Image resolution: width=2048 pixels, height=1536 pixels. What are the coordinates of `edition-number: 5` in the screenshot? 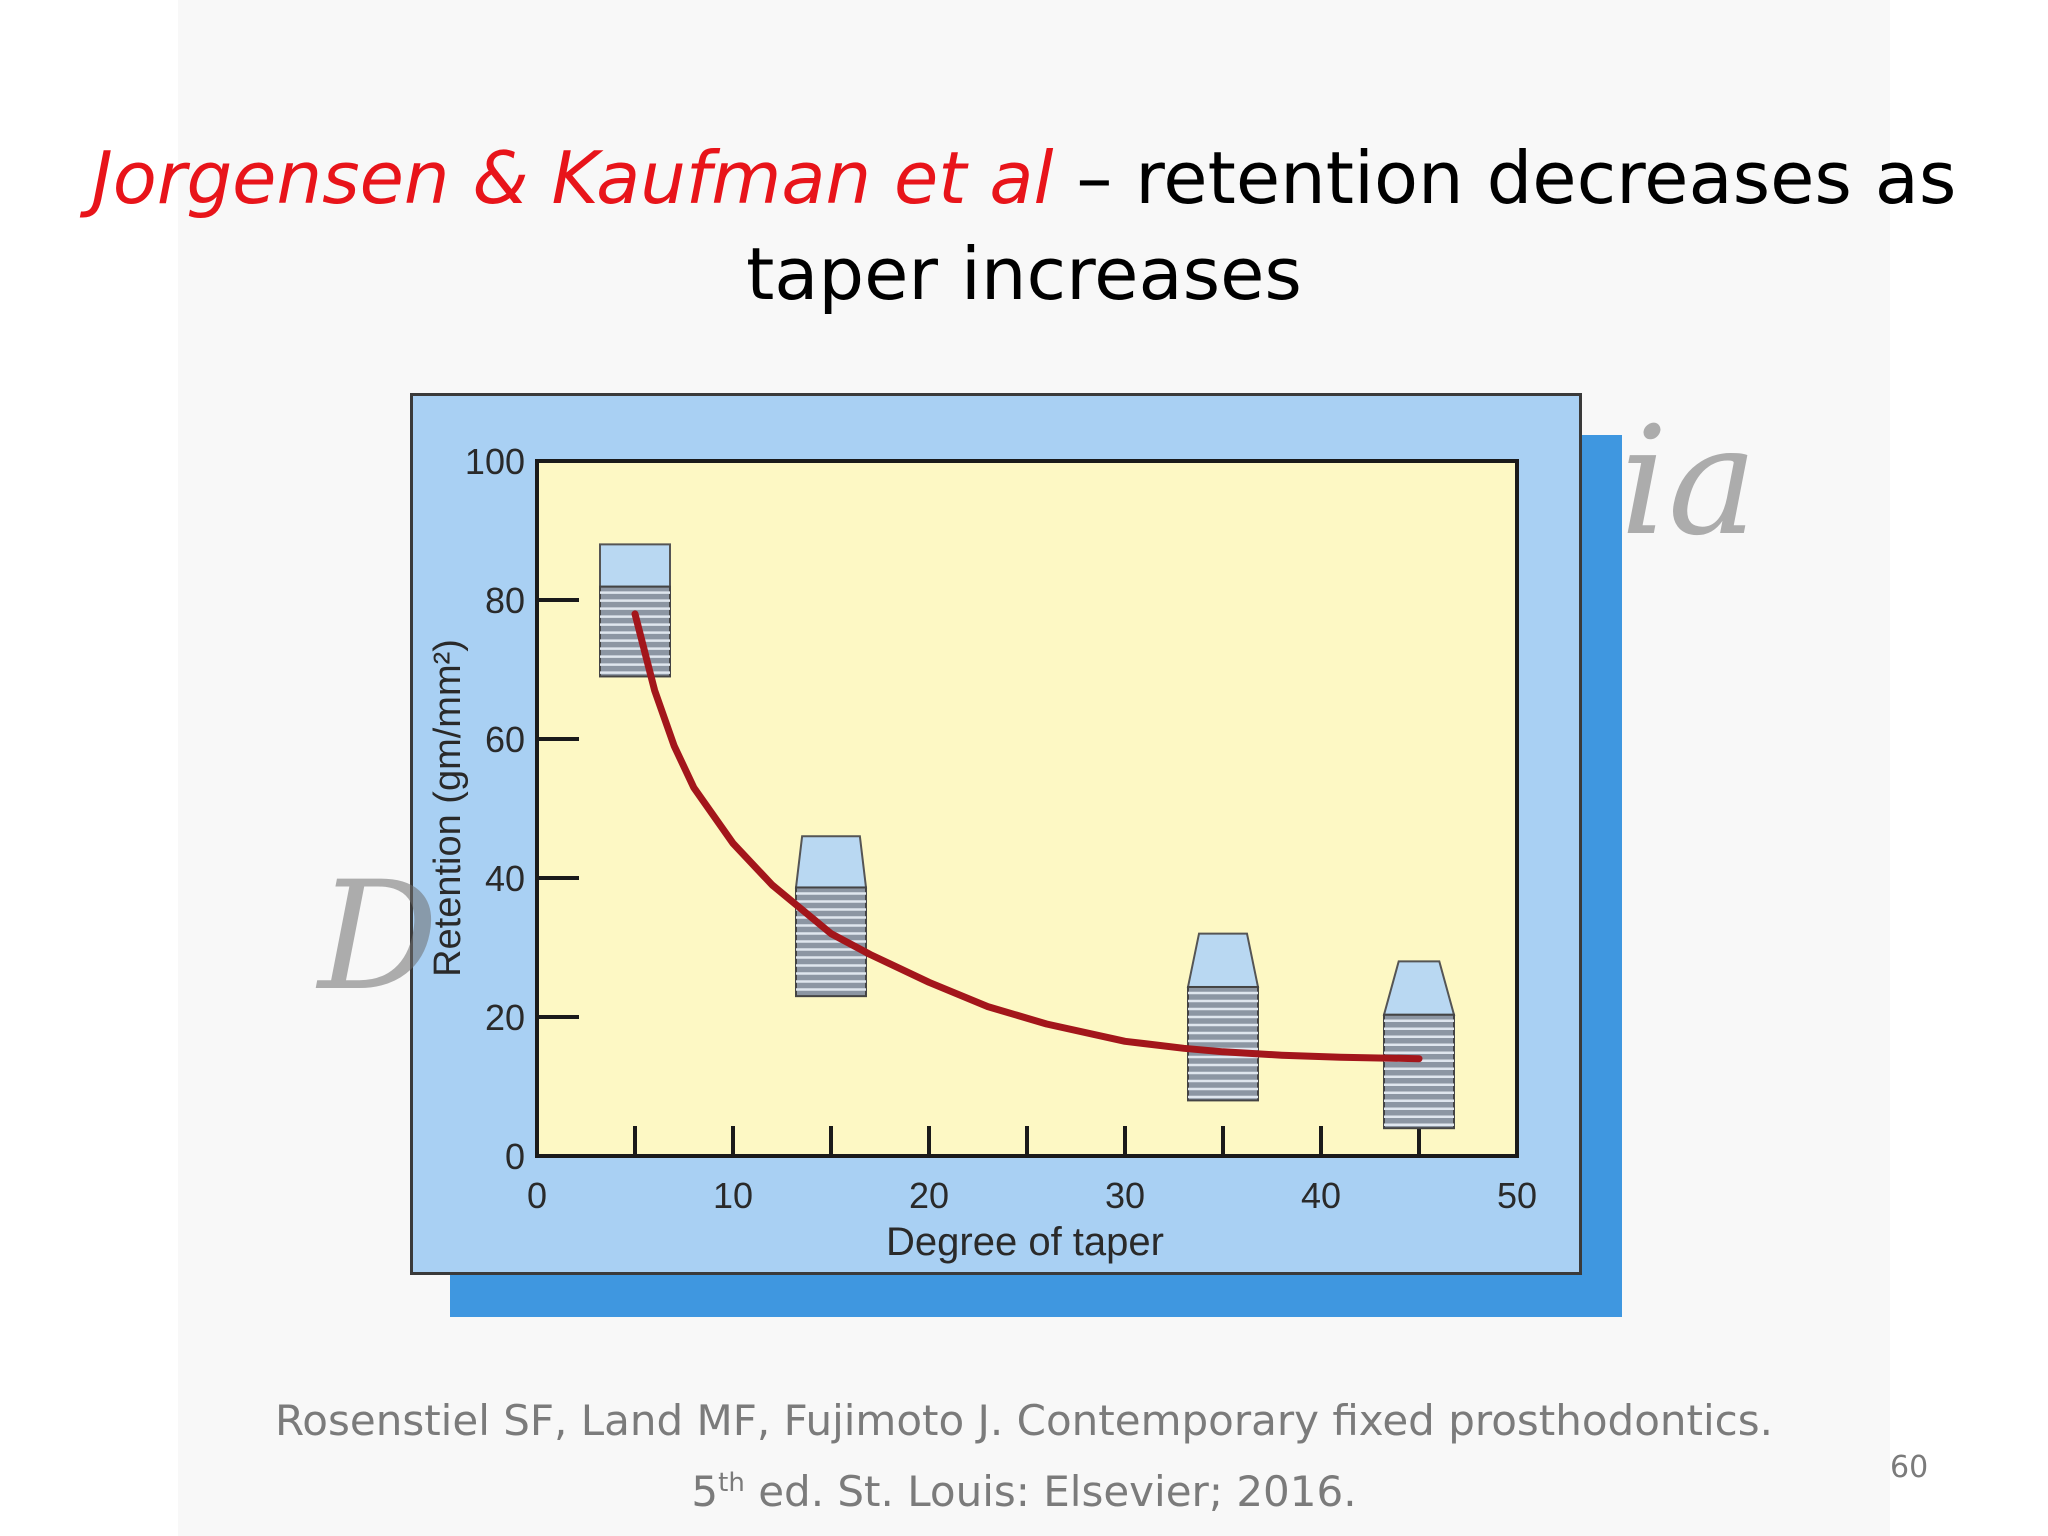 It's located at (705, 1491).